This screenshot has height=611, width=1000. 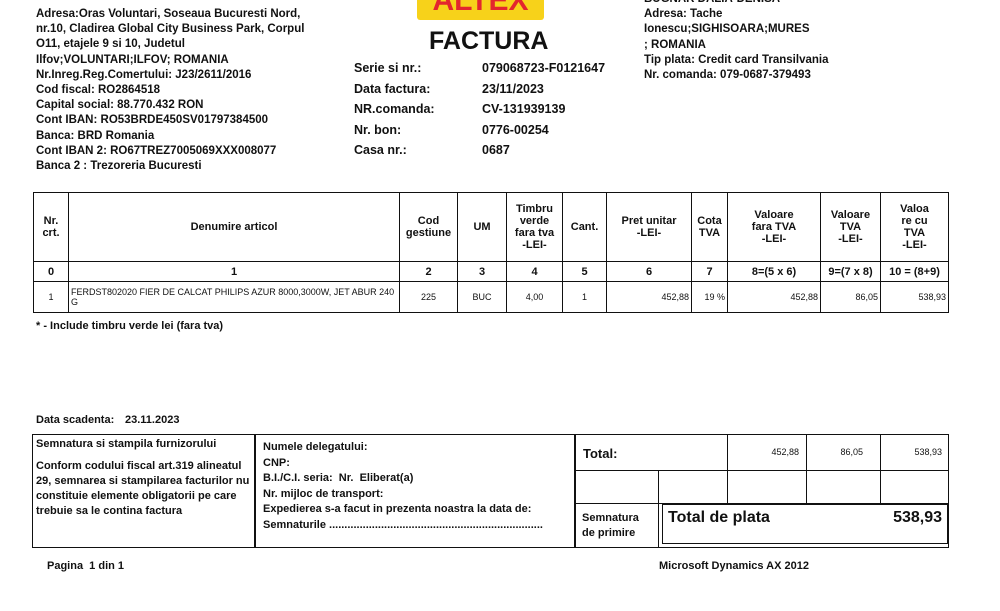 What do you see at coordinates (649, 227) in the screenshot?
I see `table-cell: Pret unitar -LEI-` at bounding box center [649, 227].